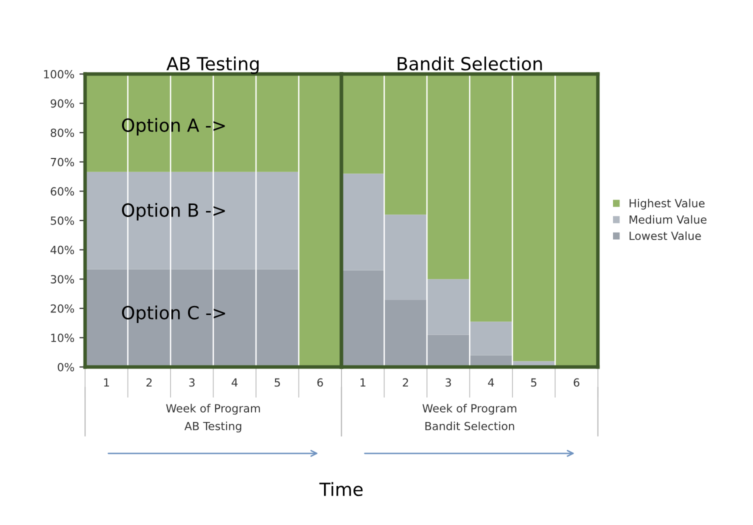 The image size is (753, 525). What do you see at coordinates (173, 211) in the screenshot?
I see `annotation: Option B ->` at bounding box center [173, 211].